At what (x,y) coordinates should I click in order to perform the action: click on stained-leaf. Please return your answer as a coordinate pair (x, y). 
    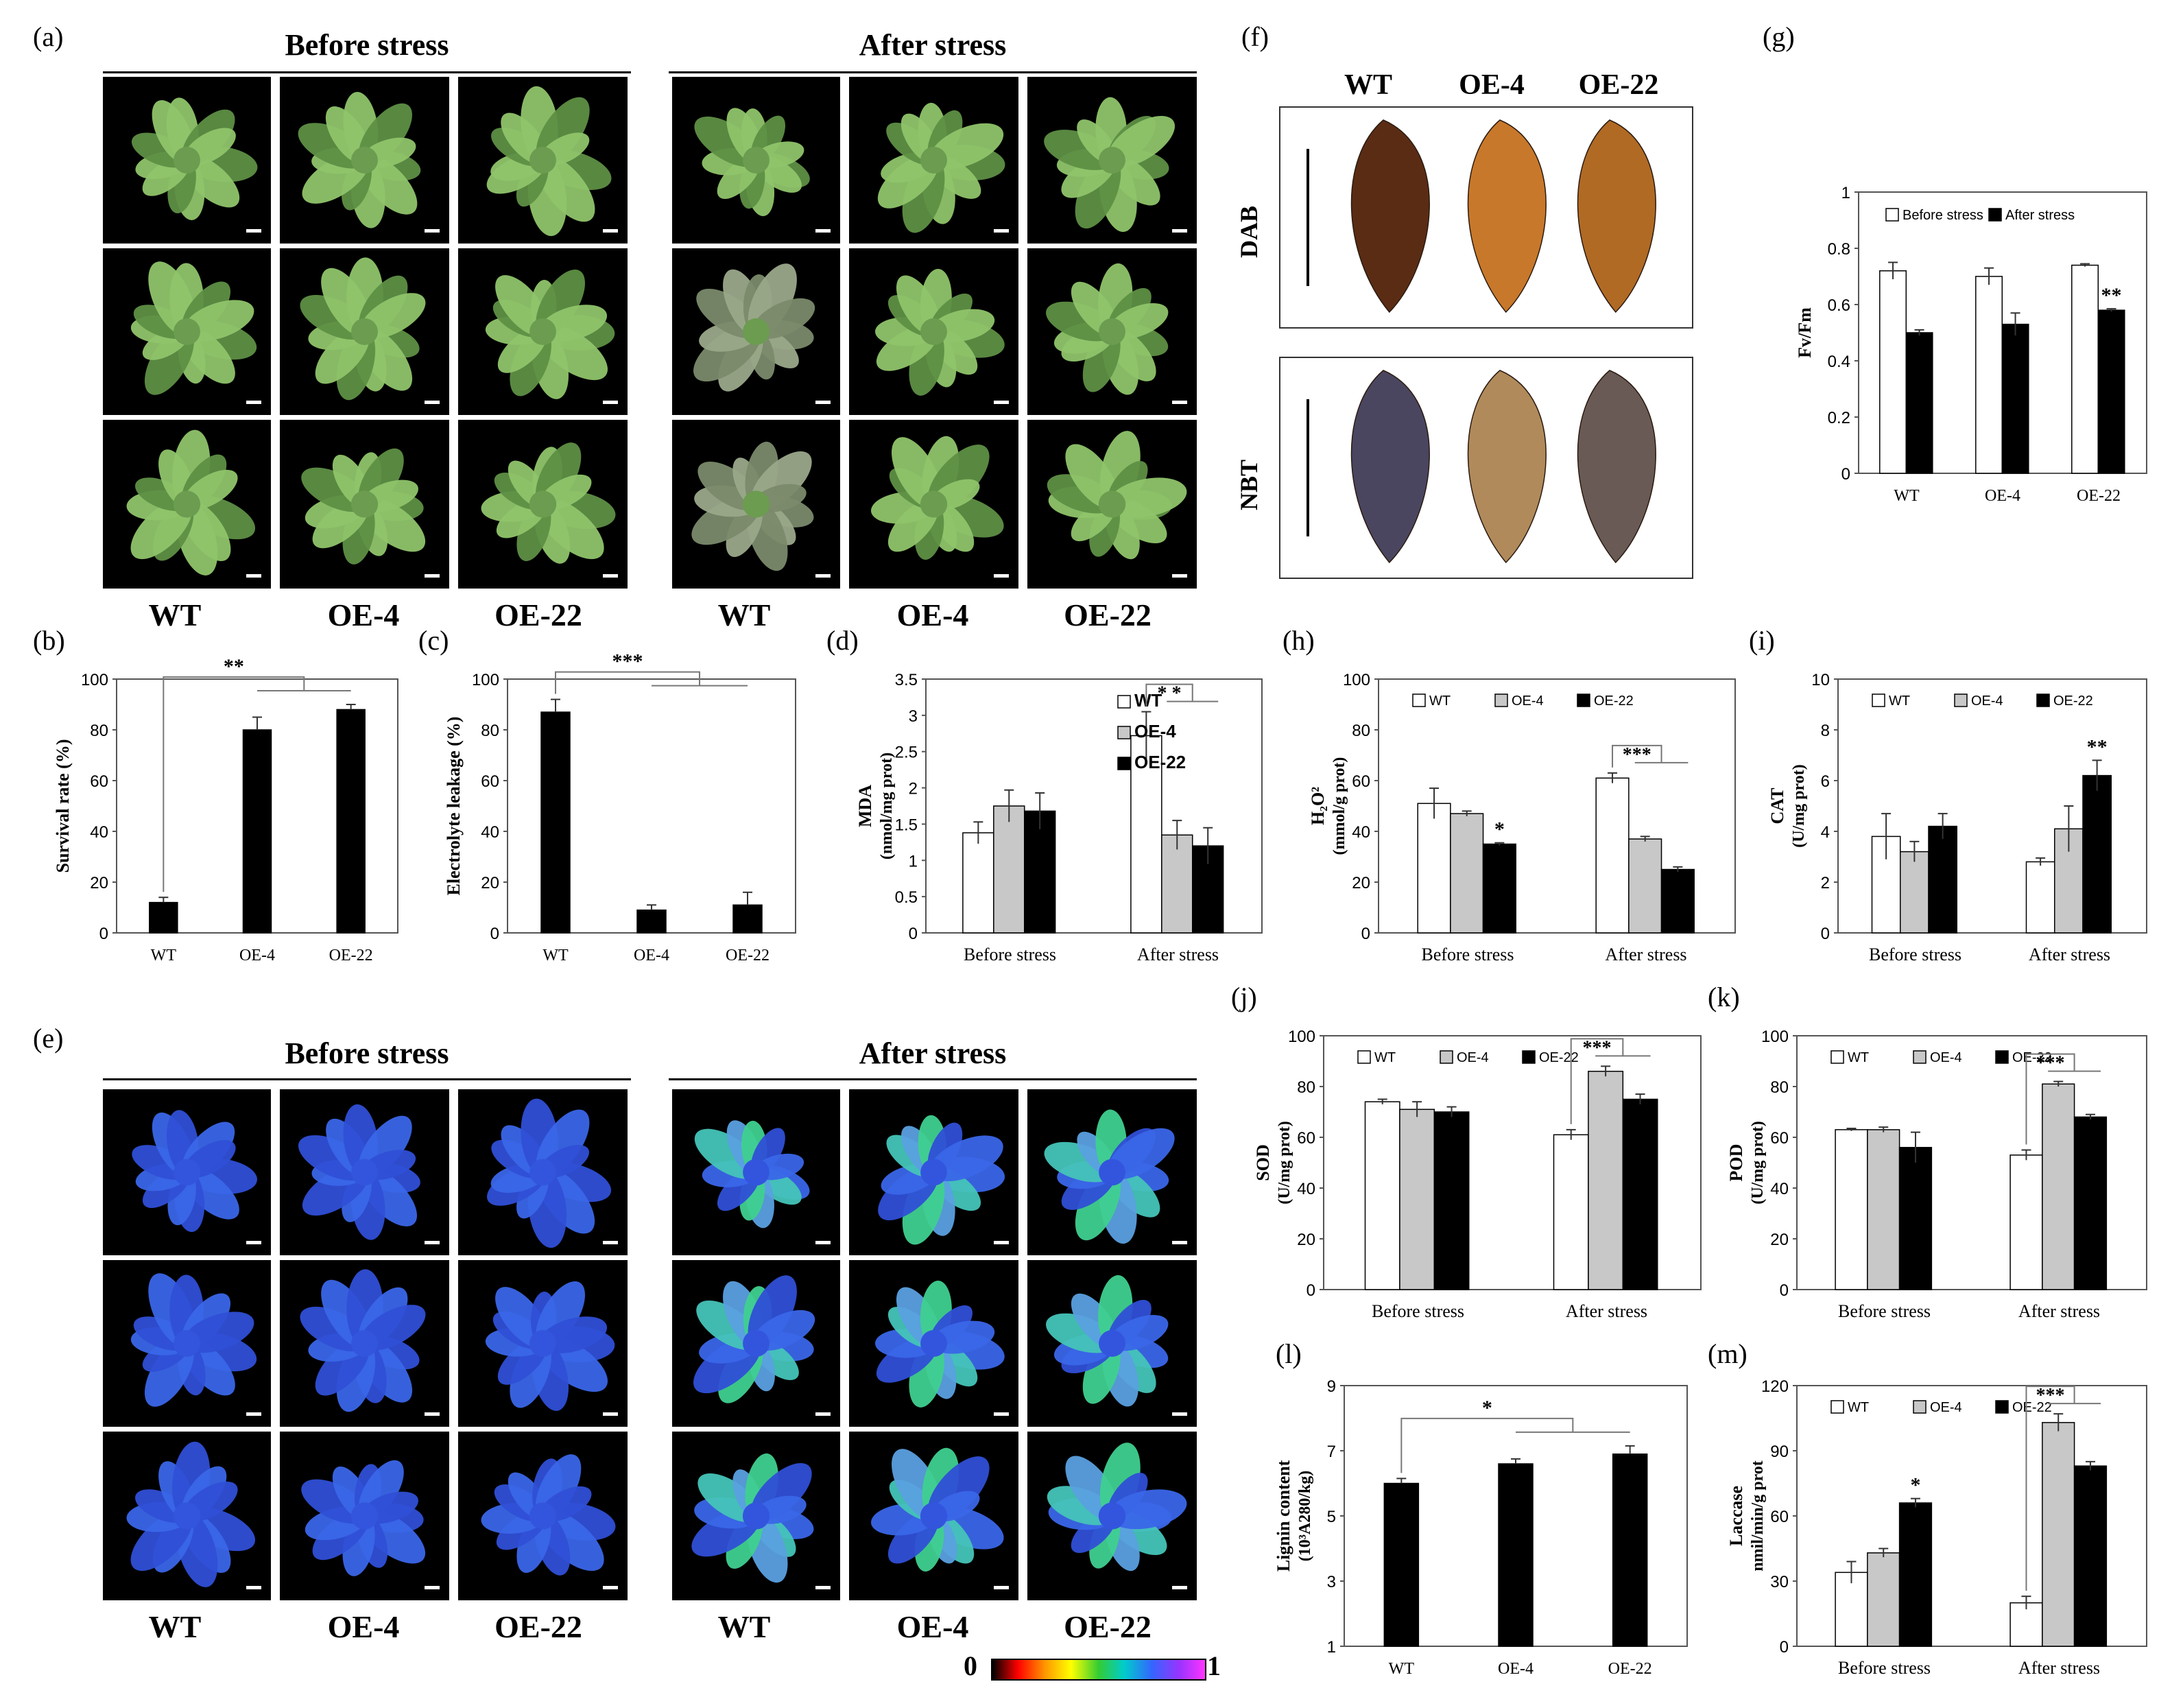
    Looking at the image, I should click on (1507, 216).